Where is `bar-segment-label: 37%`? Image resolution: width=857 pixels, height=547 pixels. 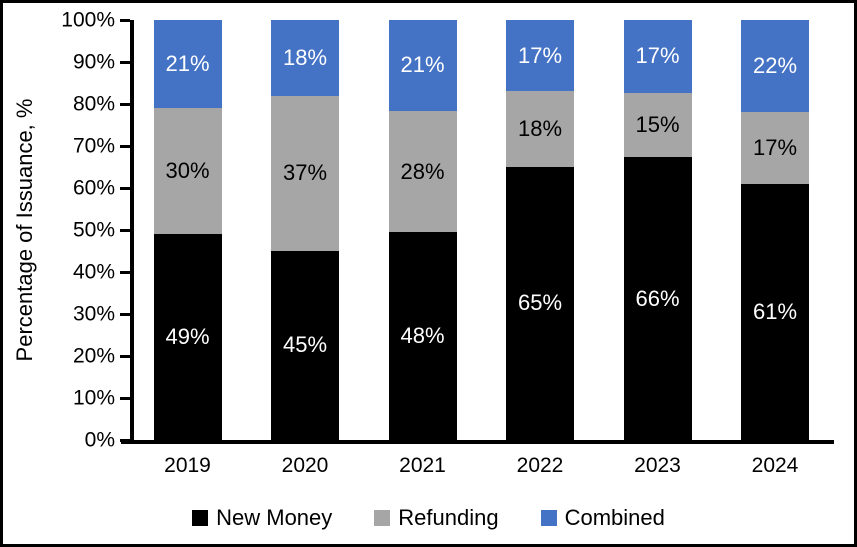 bar-segment-label: 37% is located at coordinates (305, 173).